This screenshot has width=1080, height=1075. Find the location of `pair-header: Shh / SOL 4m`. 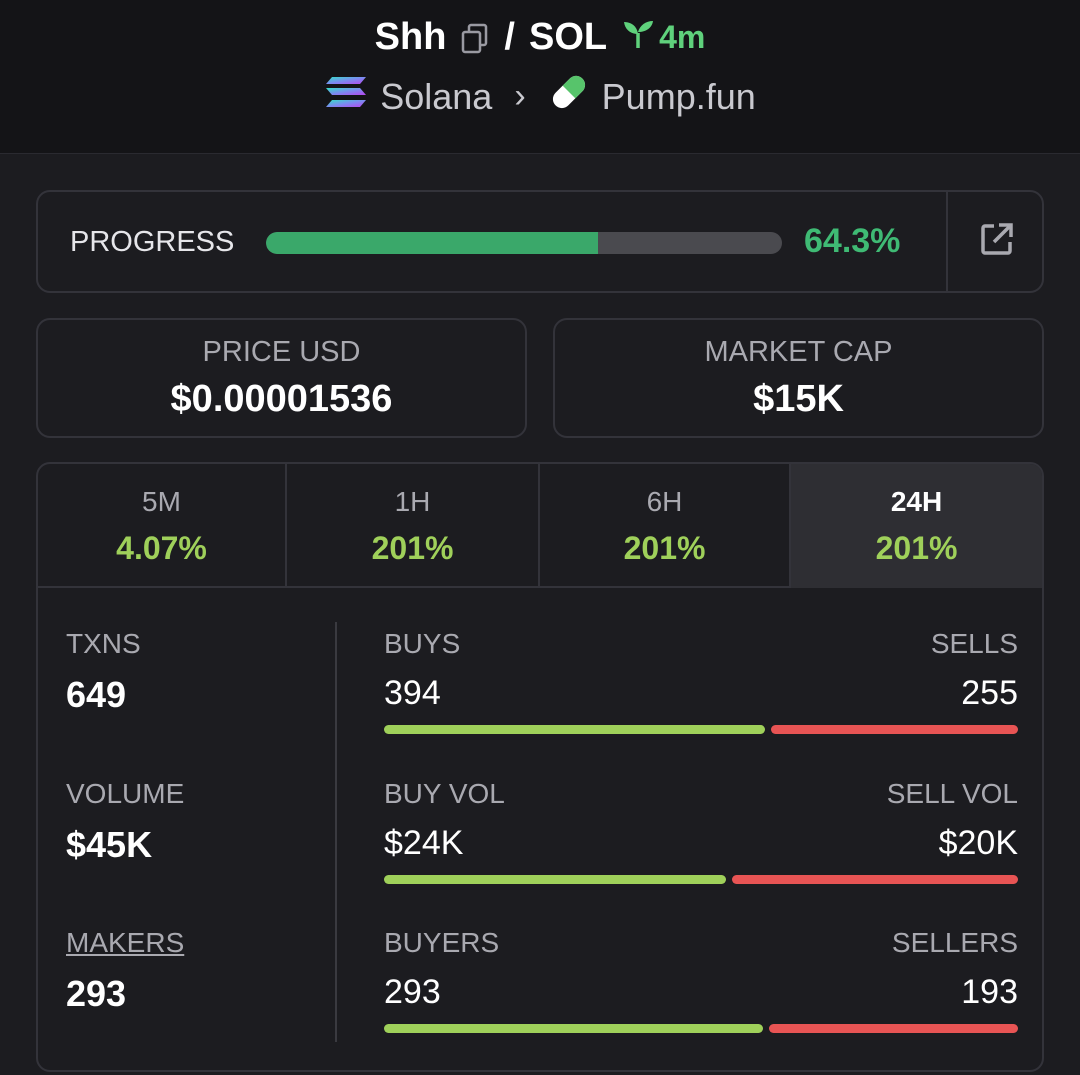

pair-header: Shh / SOL 4m is located at coordinates (540, 77).